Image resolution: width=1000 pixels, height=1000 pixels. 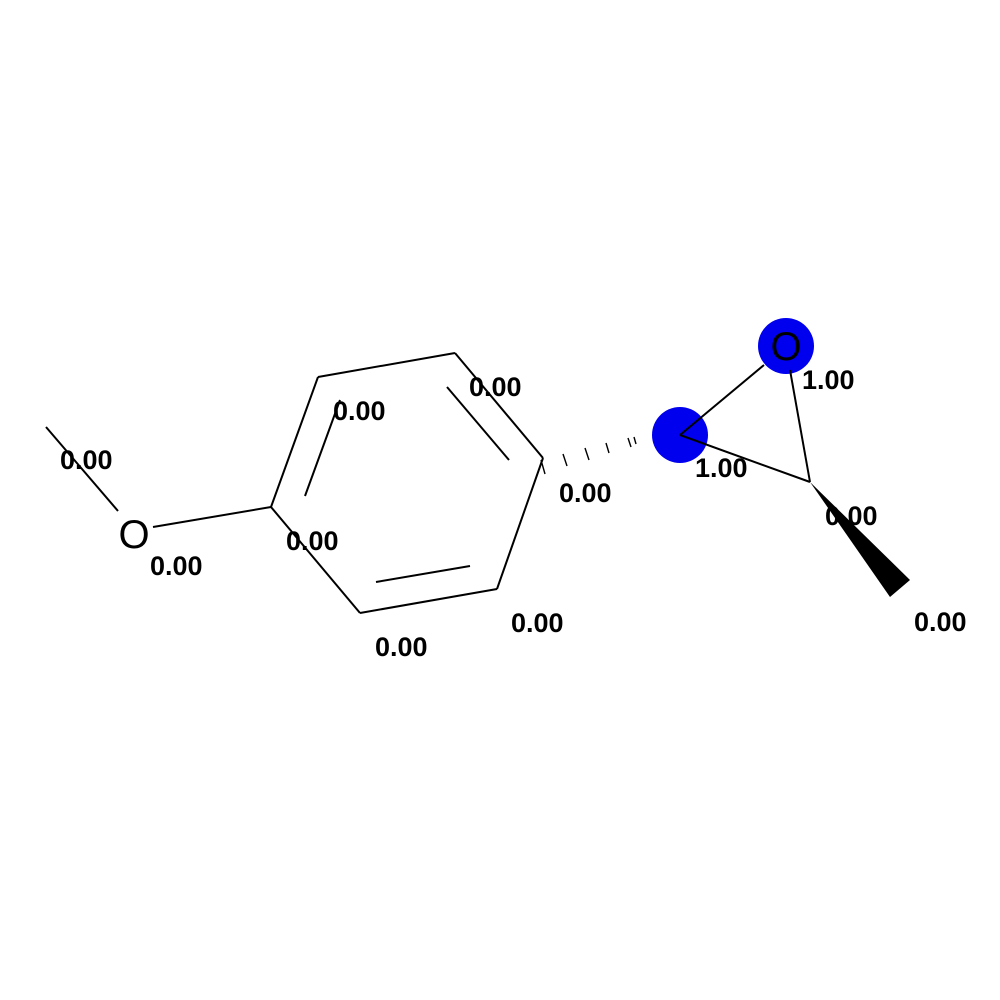 I want to click on bond-epoxide-c1-c2, so click(x=745, y=458).